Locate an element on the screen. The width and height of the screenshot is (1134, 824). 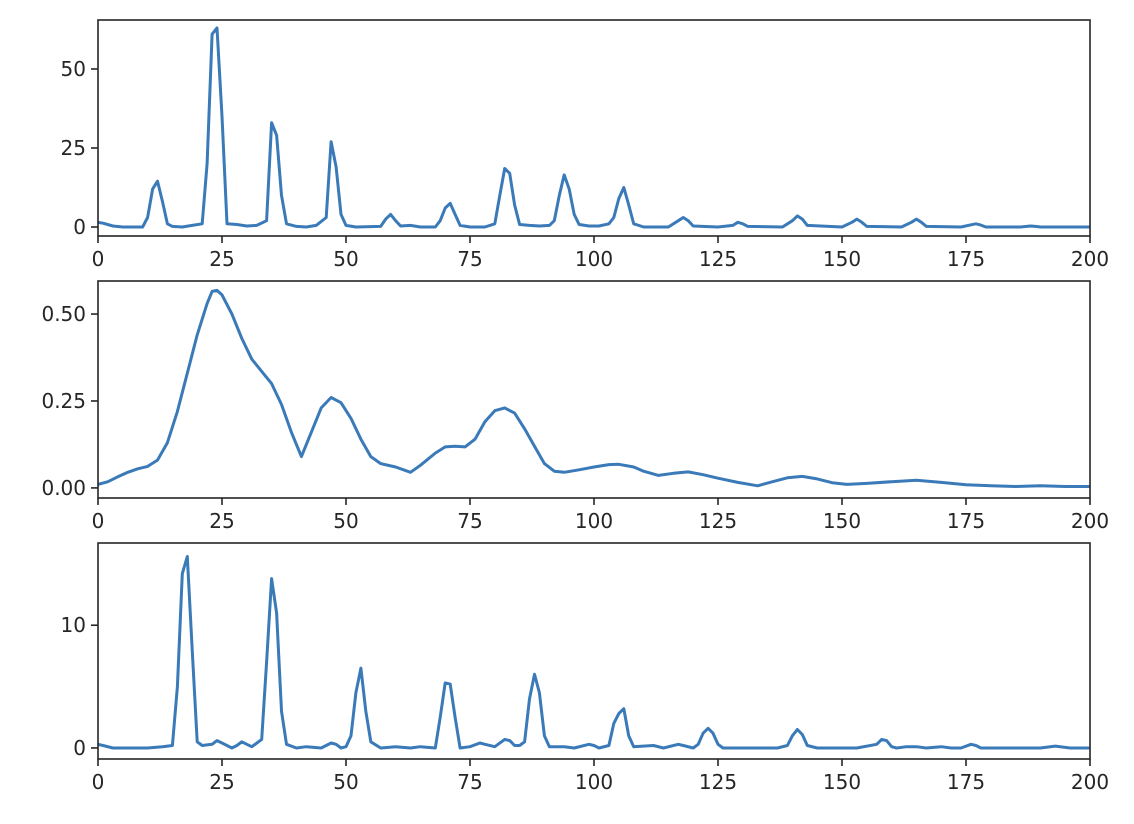
y-tick-label: 10 is located at coordinates (73, 625).